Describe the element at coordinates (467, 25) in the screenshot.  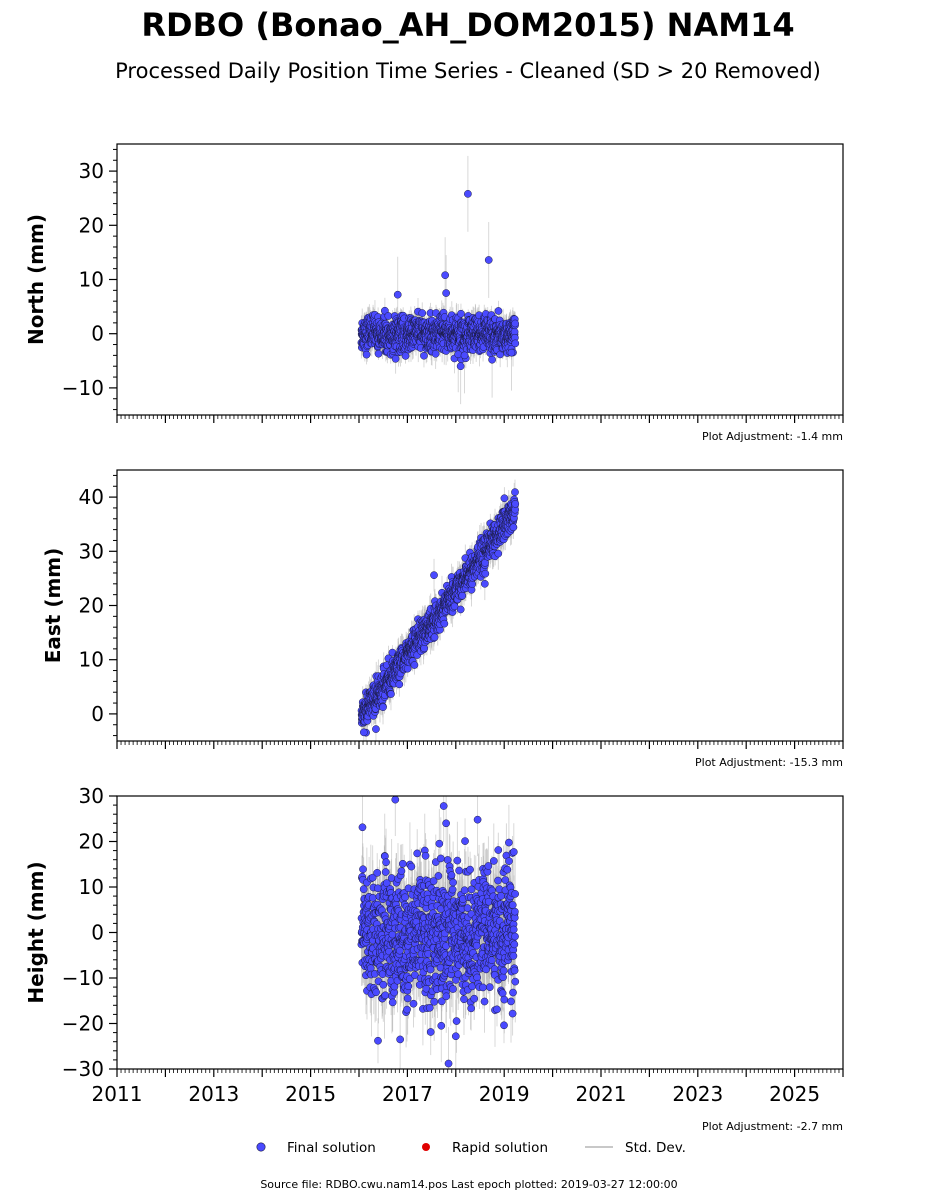
I see `figure-title: RDBO (Bonao_AH_DOM2015) NAM14` at that location.